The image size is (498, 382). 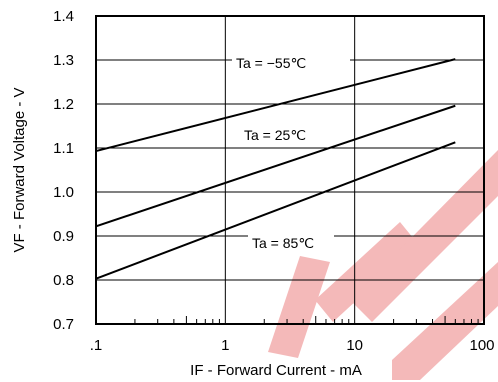 What do you see at coordinates (19, 169) in the screenshot?
I see `y-axis-label: VF - Forward Voltage - V` at bounding box center [19, 169].